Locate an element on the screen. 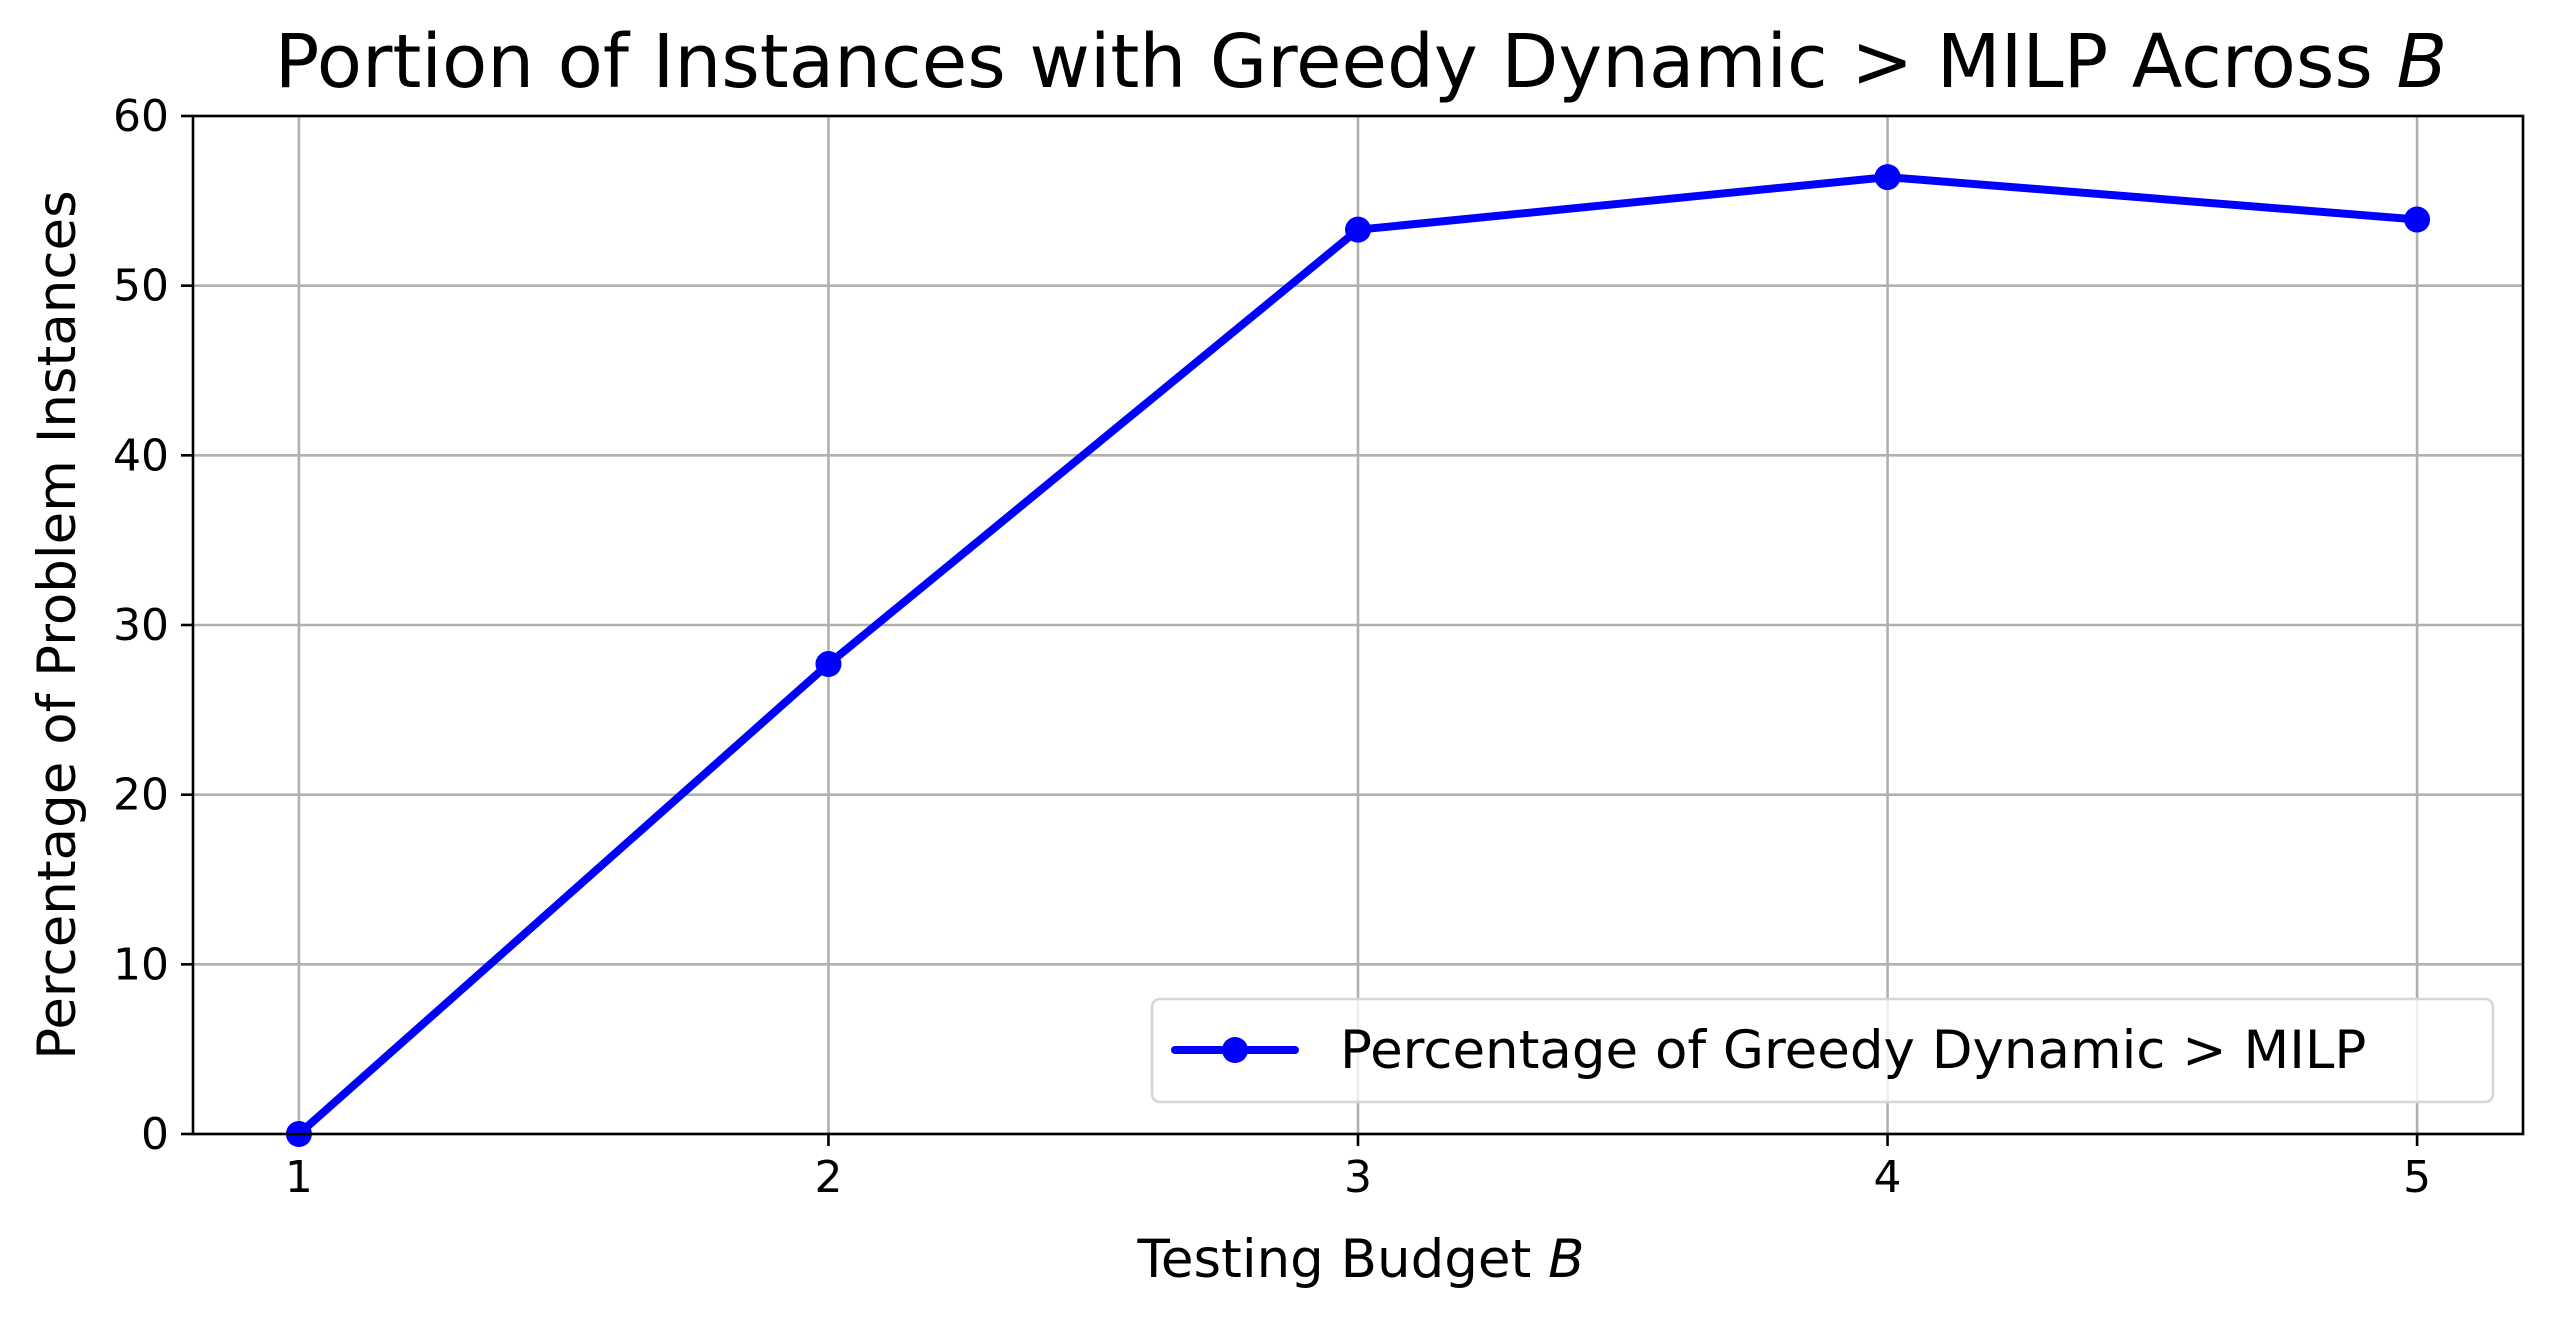 This screenshot has width=2551, height=1318. legend-box is located at coordinates (1822, 1050).